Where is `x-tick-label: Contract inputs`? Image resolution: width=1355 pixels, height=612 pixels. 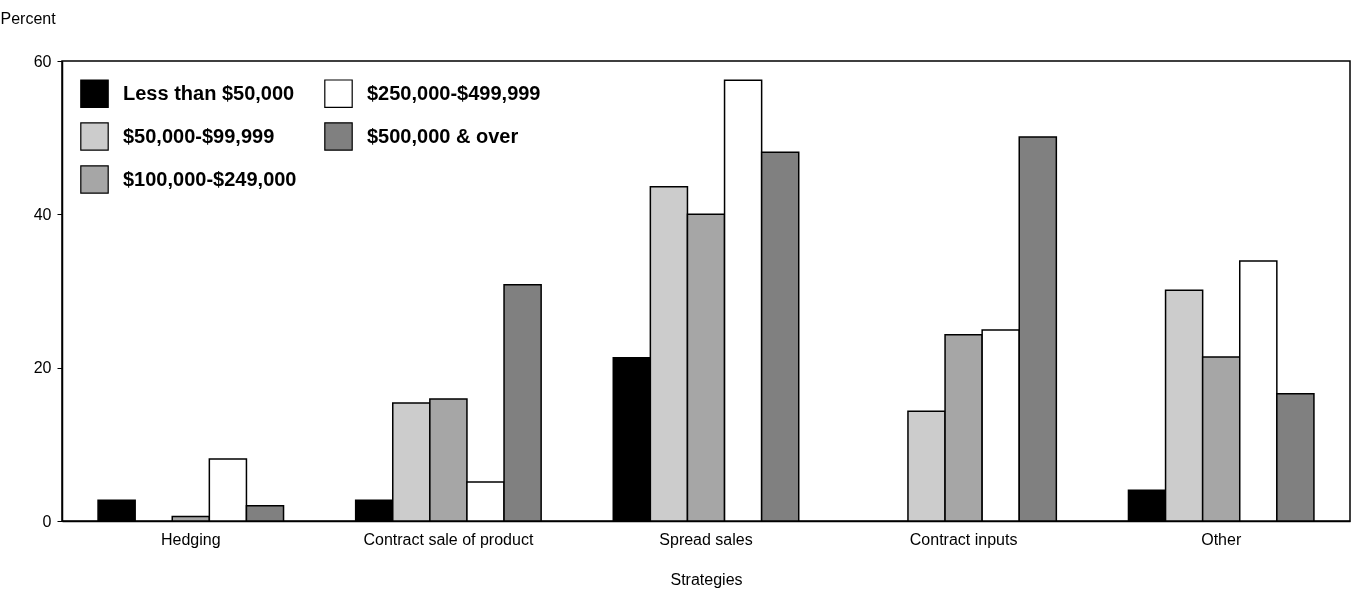 x-tick-label: Contract inputs is located at coordinates (963, 539).